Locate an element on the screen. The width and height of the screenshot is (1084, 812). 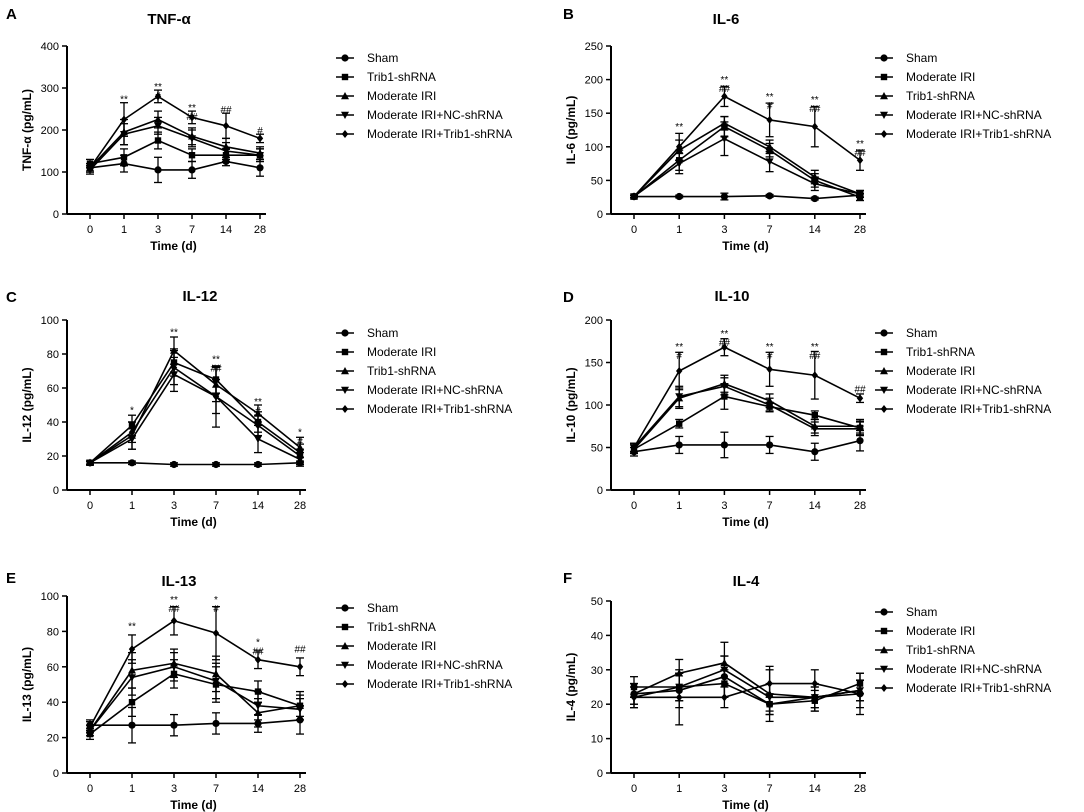
chart-title: TNF-α is located at coordinates (169, 19).